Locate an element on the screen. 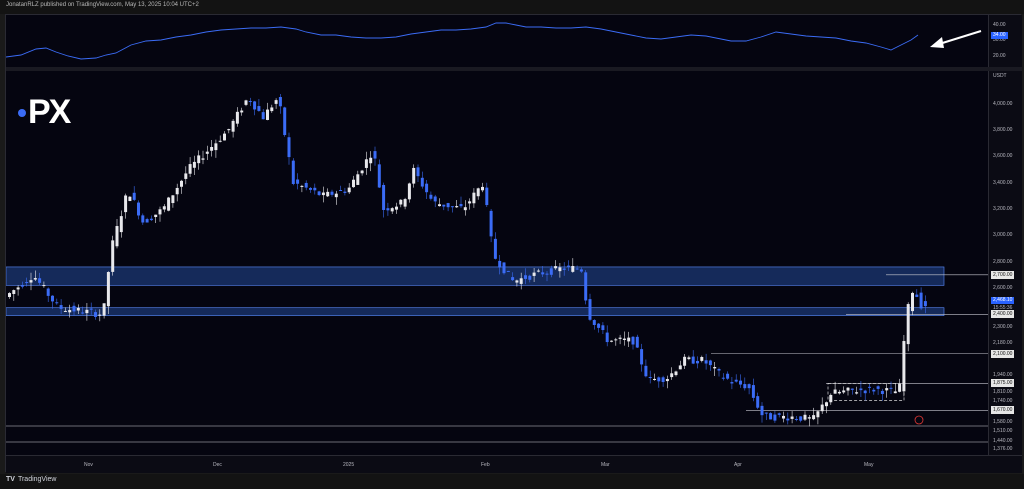 The width and height of the screenshot is (1024, 489). price-tick: 1,580.00 is located at coordinates (1003, 422).